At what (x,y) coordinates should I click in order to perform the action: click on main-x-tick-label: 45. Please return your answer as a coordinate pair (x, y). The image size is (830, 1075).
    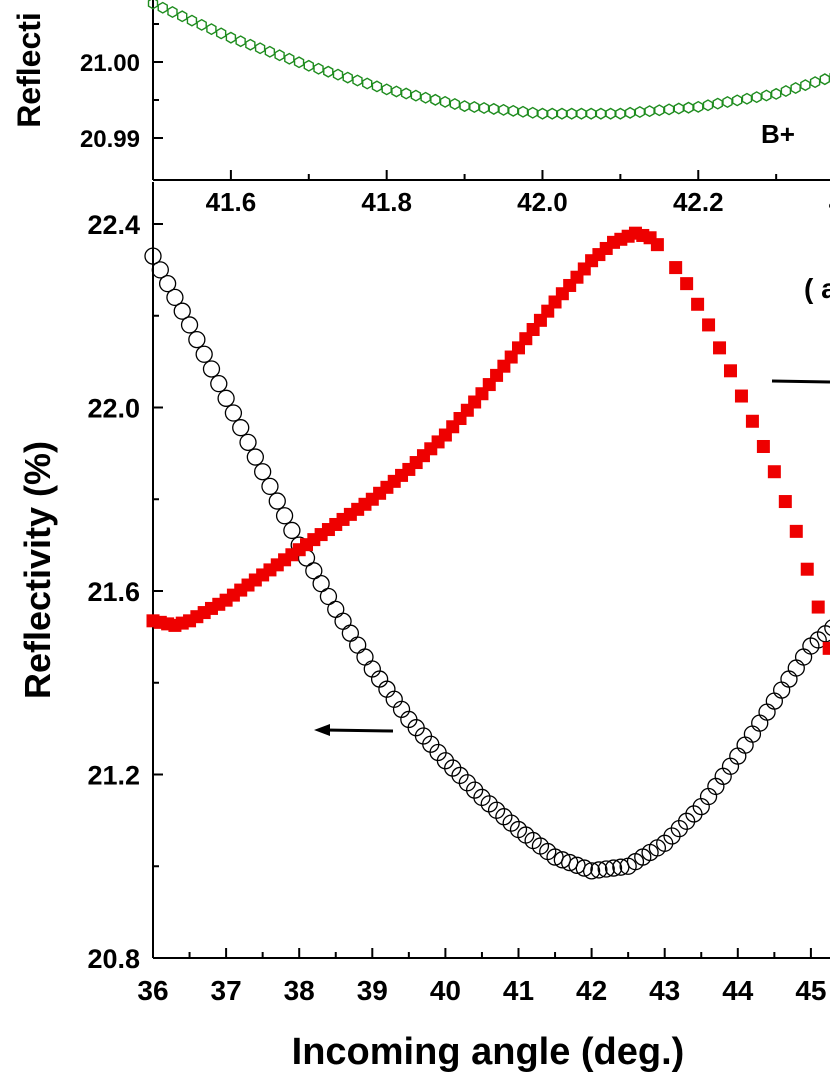
    Looking at the image, I should click on (810, 990).